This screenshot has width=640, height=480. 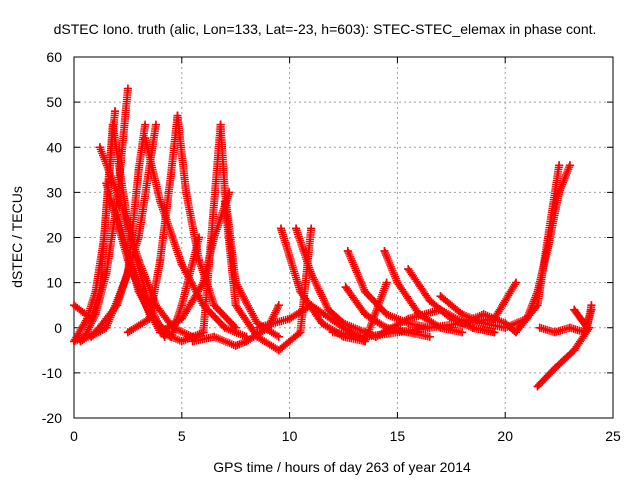 What do you see at coordinates (74, 436) in the screenshot?
I see `x-tick-label: 0` at bounding box center [74, 436].